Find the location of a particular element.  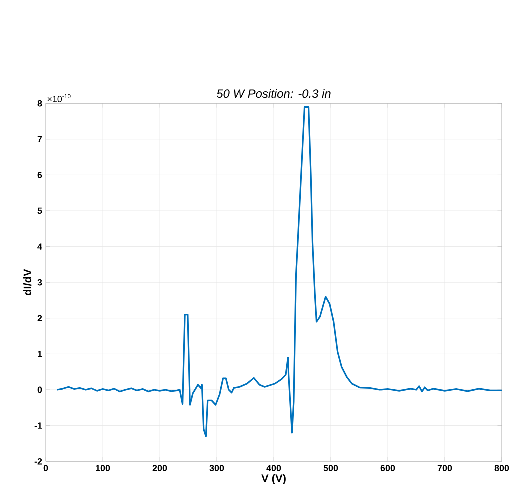

y-tick-label: 3 is located at coordinates (40, 282).